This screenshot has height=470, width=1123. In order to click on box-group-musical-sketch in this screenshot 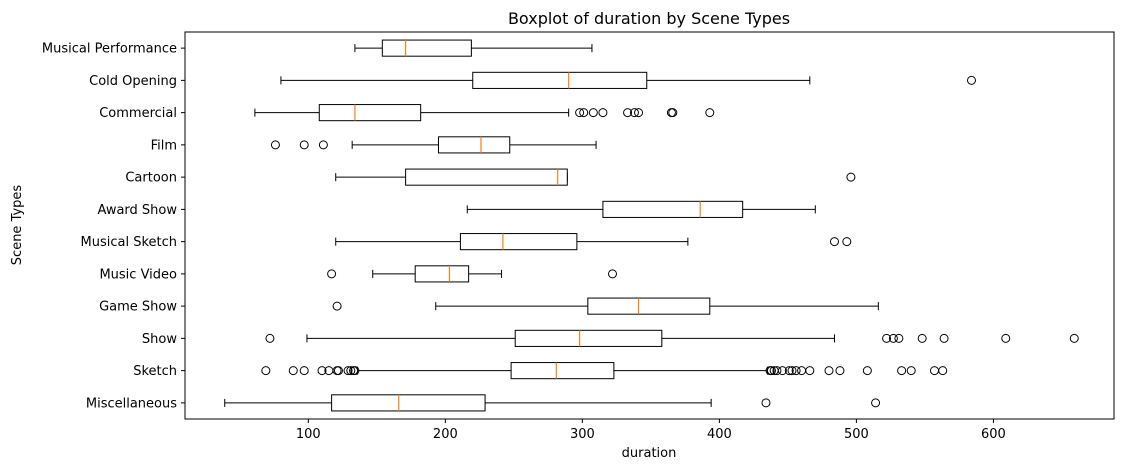, I will do `click(593, 242)`.